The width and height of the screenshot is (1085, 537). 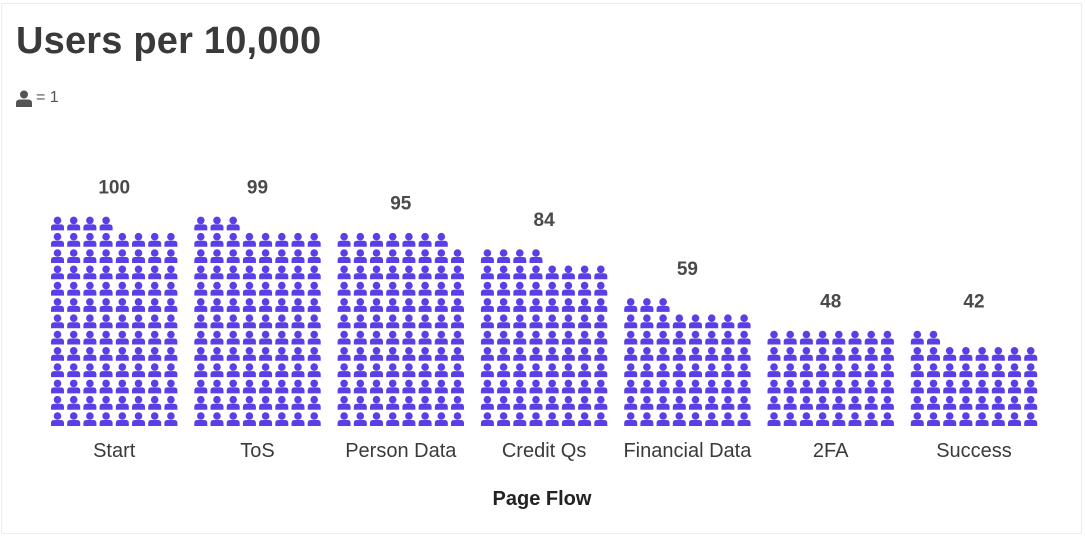 I want to click on category-label: Success, so click(x=974, y=451).